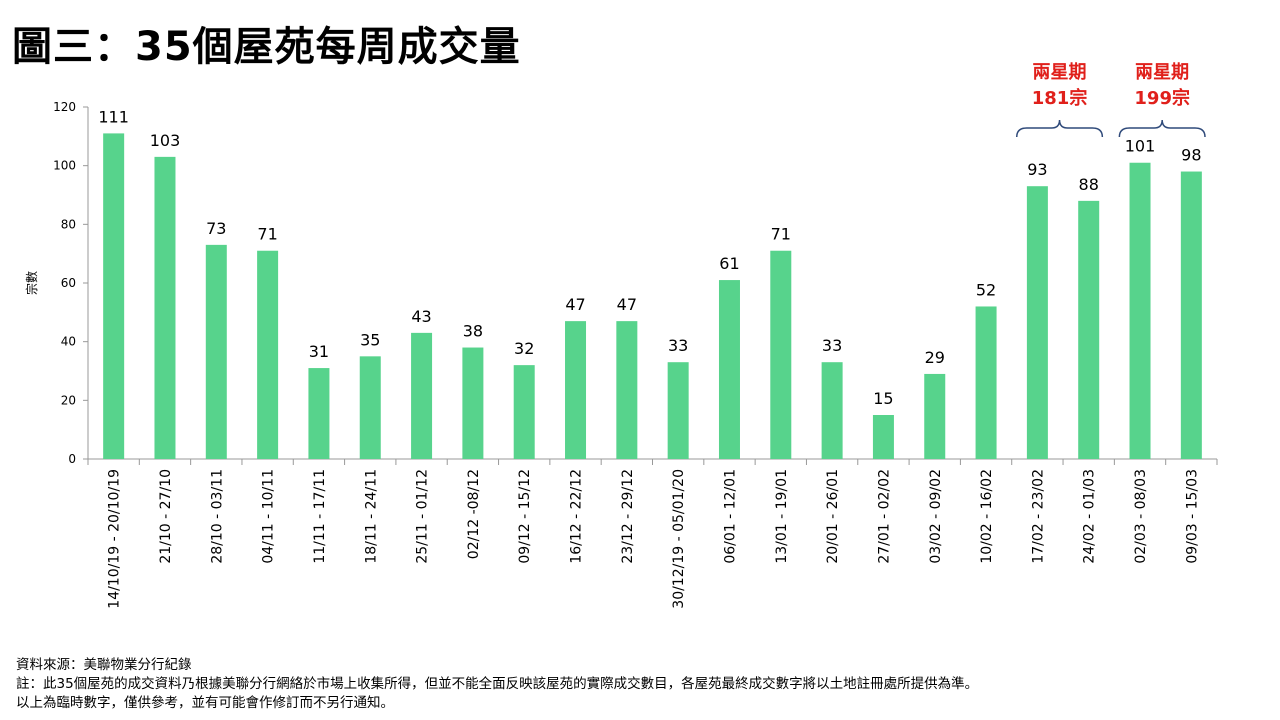 The width and height of the screenshot is (1280, 720). What do you see at coordinates (833, 516) in the screenshot?
I see `x-tick-label: 20/01 - 26/01` at bounding box center [833, 516].